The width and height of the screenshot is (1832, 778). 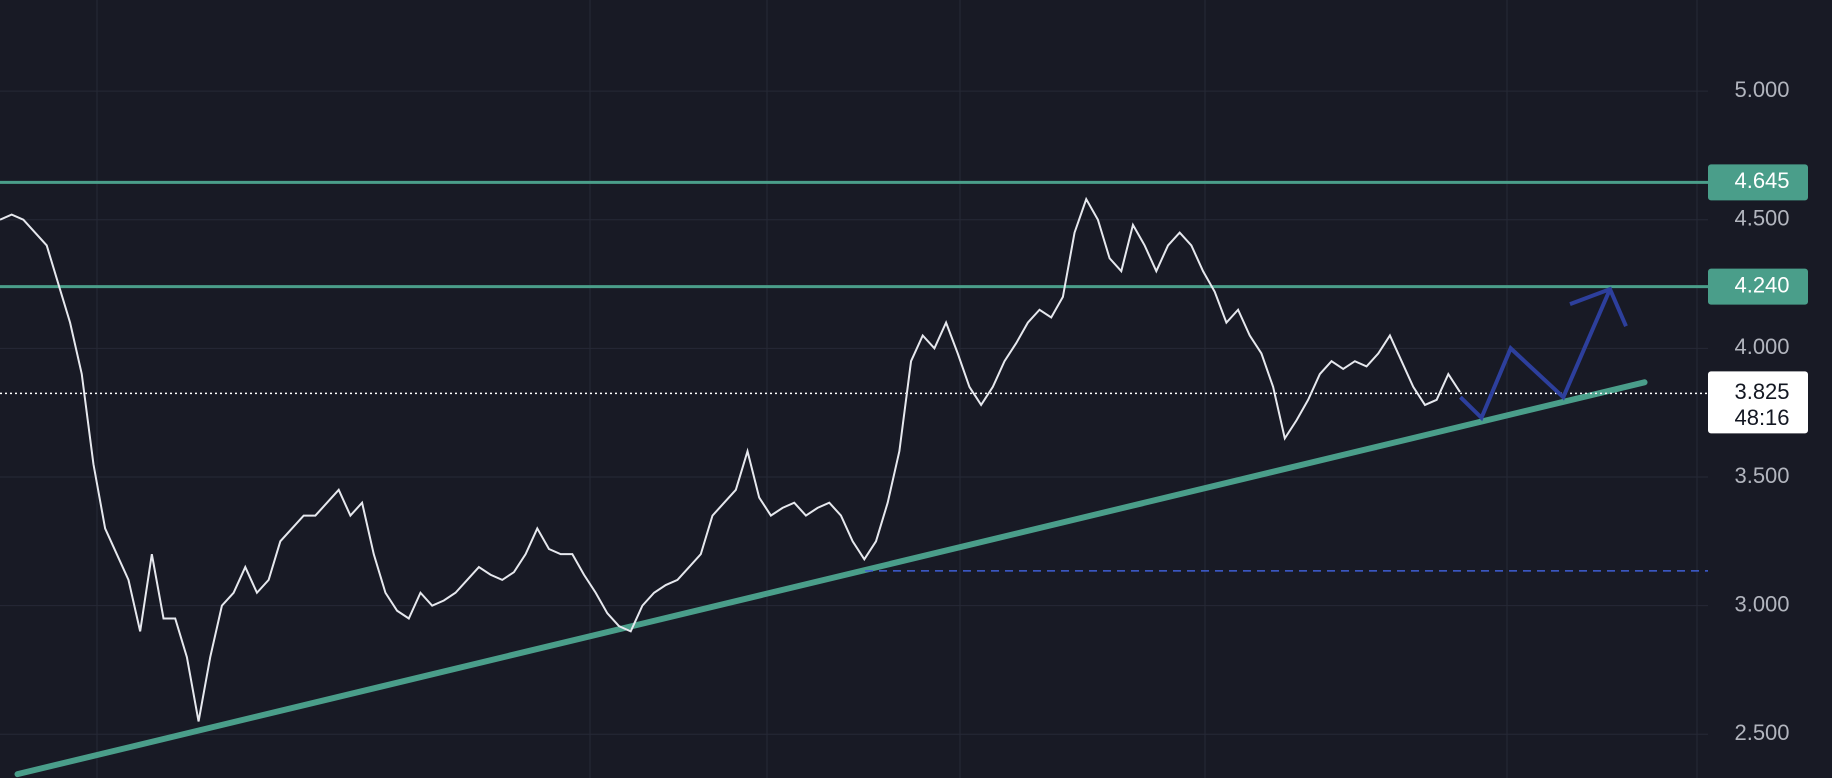 What do you see at coordinates (1761, 89) in the screenshot?
I see `y-tick-label: 5.000` at bounding box center [1761, 89].